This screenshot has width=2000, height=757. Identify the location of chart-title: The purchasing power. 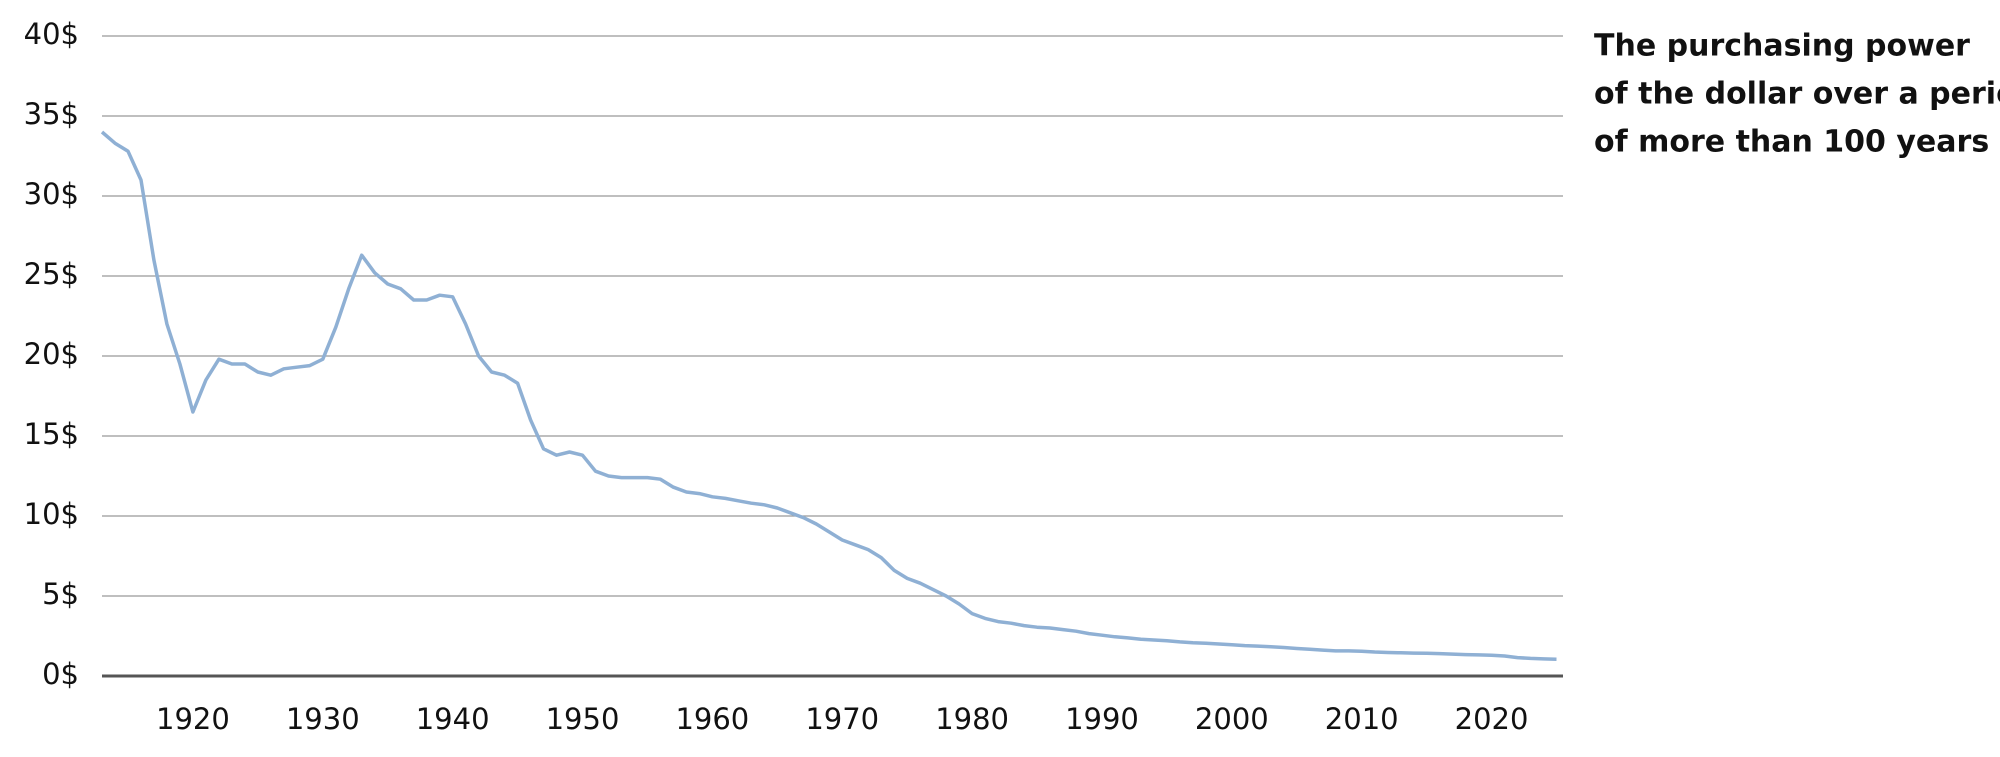
(1782, 46).